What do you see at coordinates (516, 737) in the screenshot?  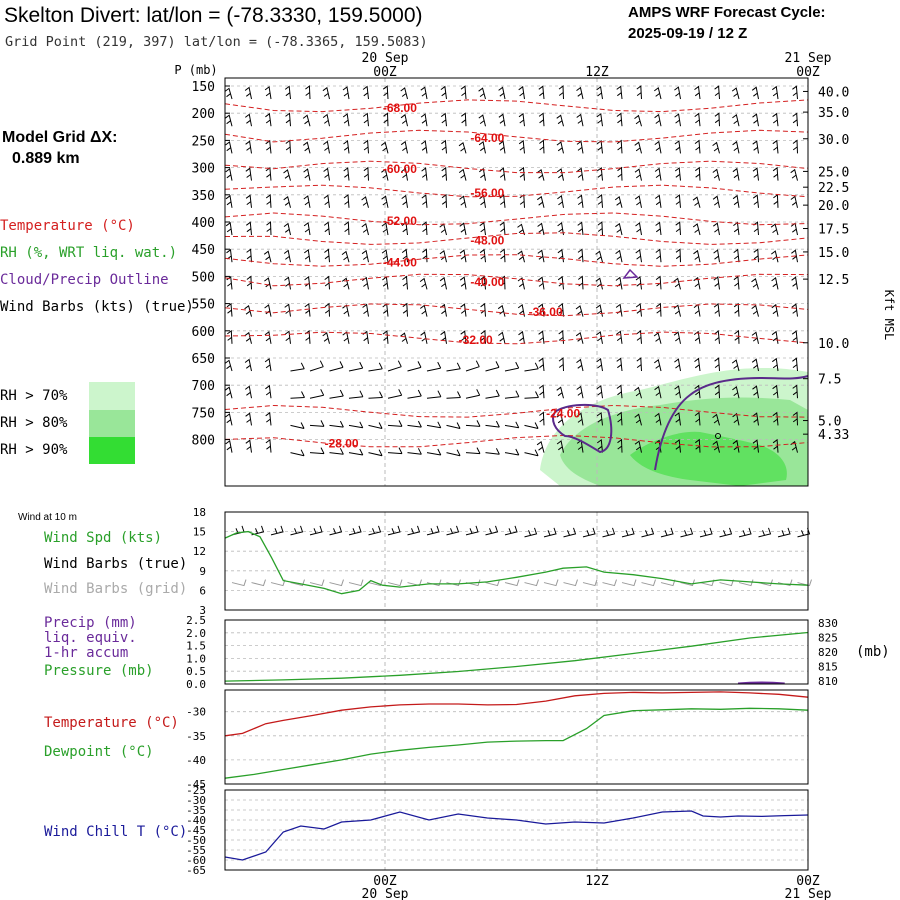 I see `temp-dewpoint-frame` at bounding box center [516, 737].